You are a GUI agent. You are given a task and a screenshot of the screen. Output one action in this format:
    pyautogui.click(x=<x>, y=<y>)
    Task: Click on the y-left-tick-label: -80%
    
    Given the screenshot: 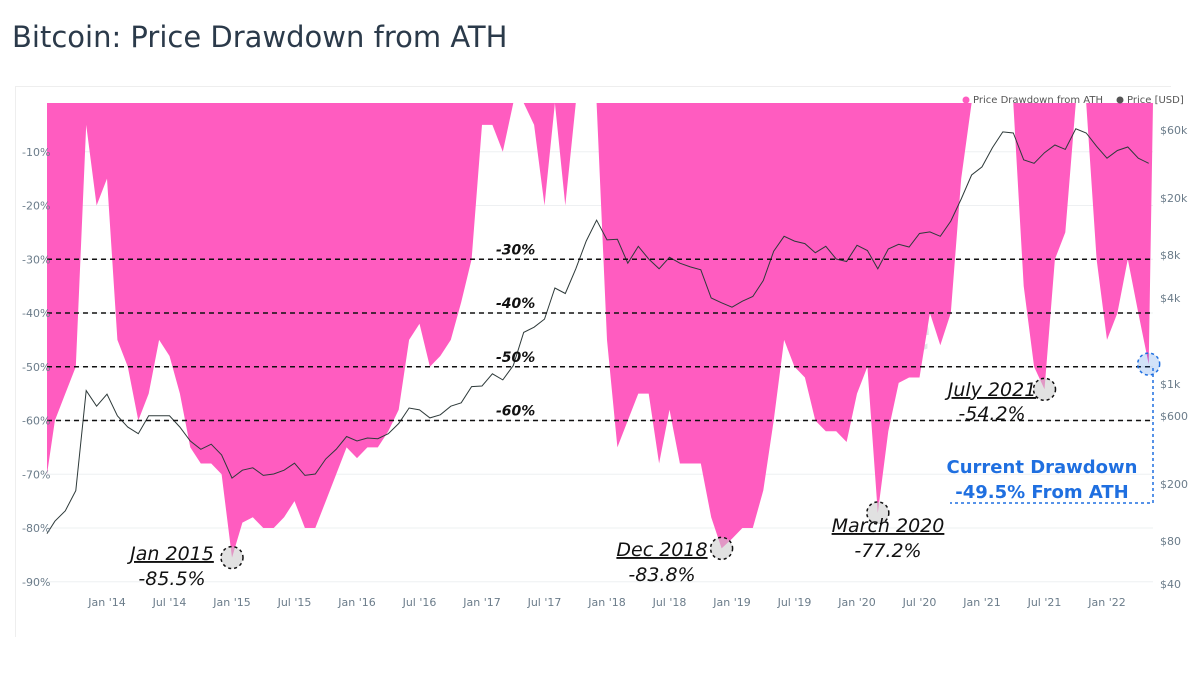 What is the action you would take?
    pyautogui.click(x=36, y=528)
    